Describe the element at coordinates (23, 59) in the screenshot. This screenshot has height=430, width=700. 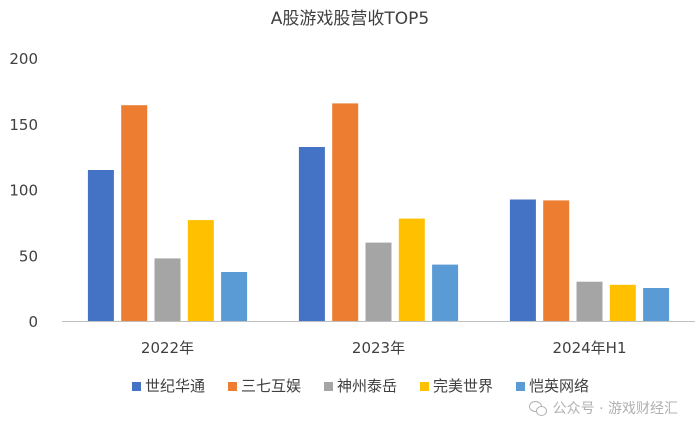
I see `y-tick-label: 200` at that location.